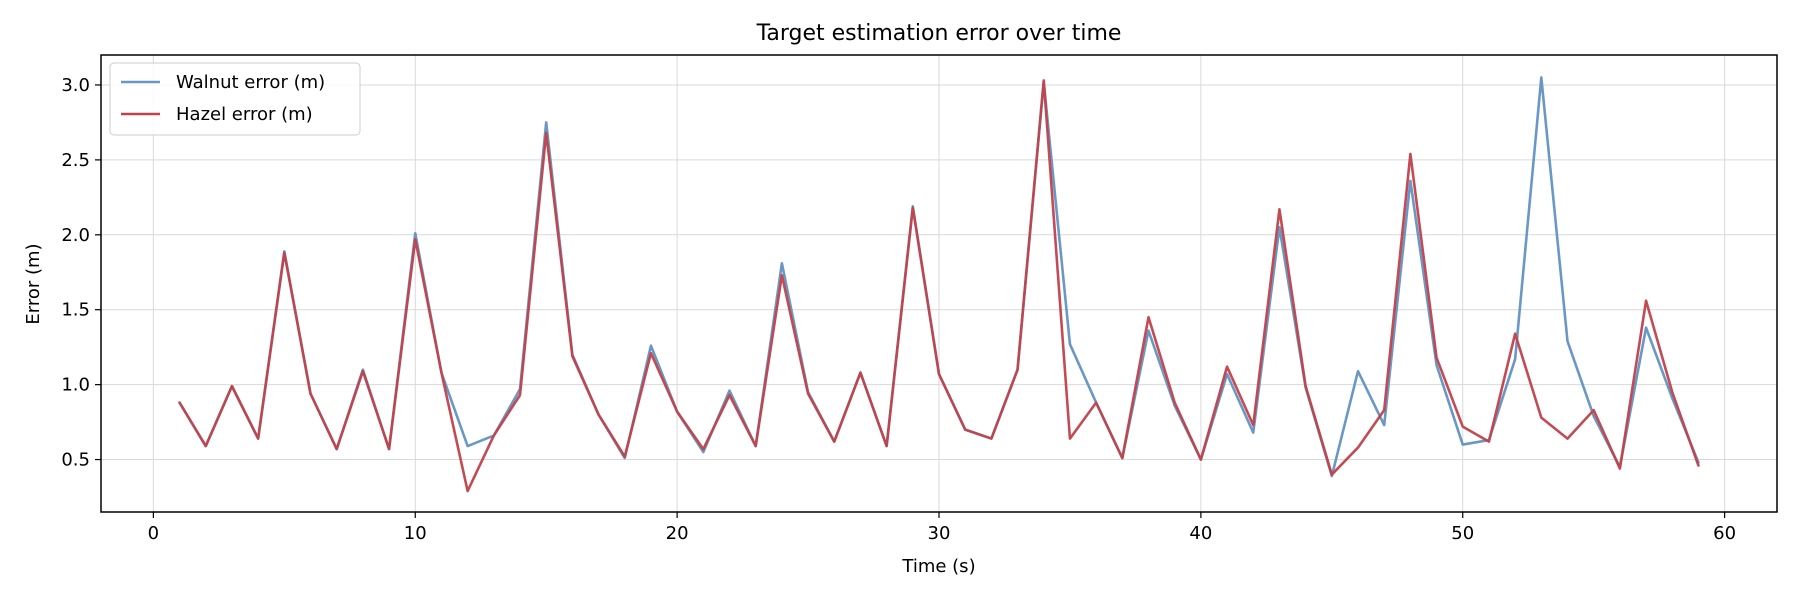 This screenshot has width=1800, height=600. I want to click on y-tick-label: 2.5, so click(75, 160).